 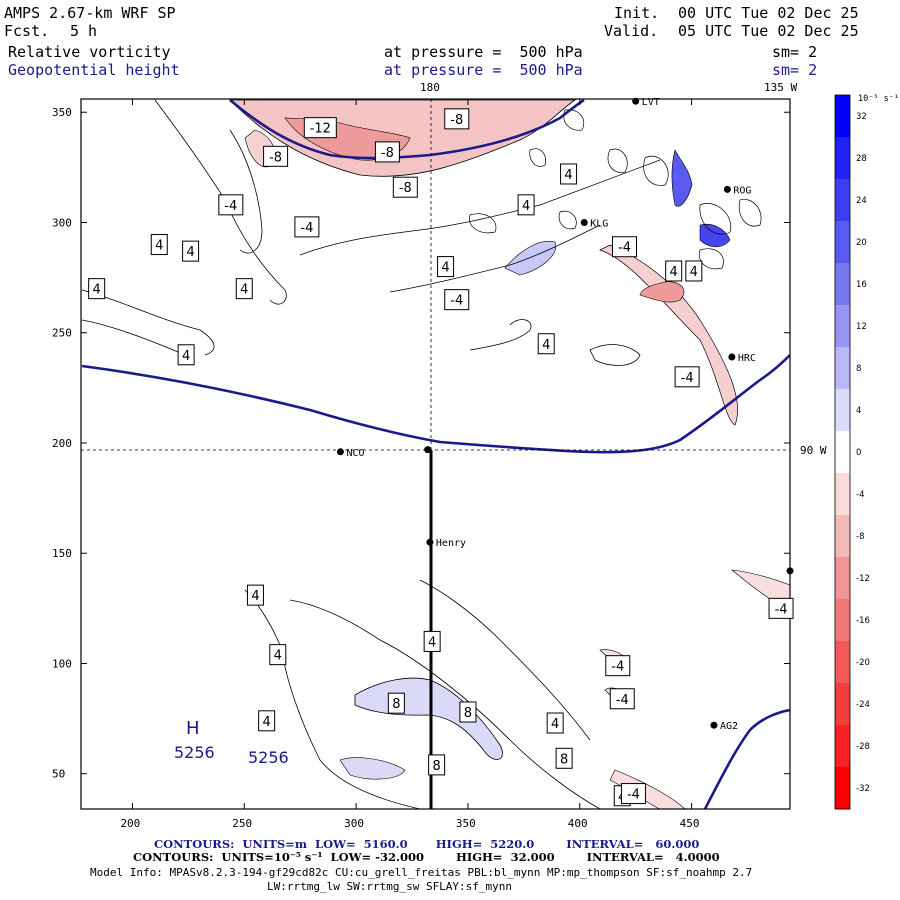 What do you see at coordinates (483, 52) in the screenshot?
I see `field1-level: at pressure = 500 hPa` at bounding box center [483, 52].